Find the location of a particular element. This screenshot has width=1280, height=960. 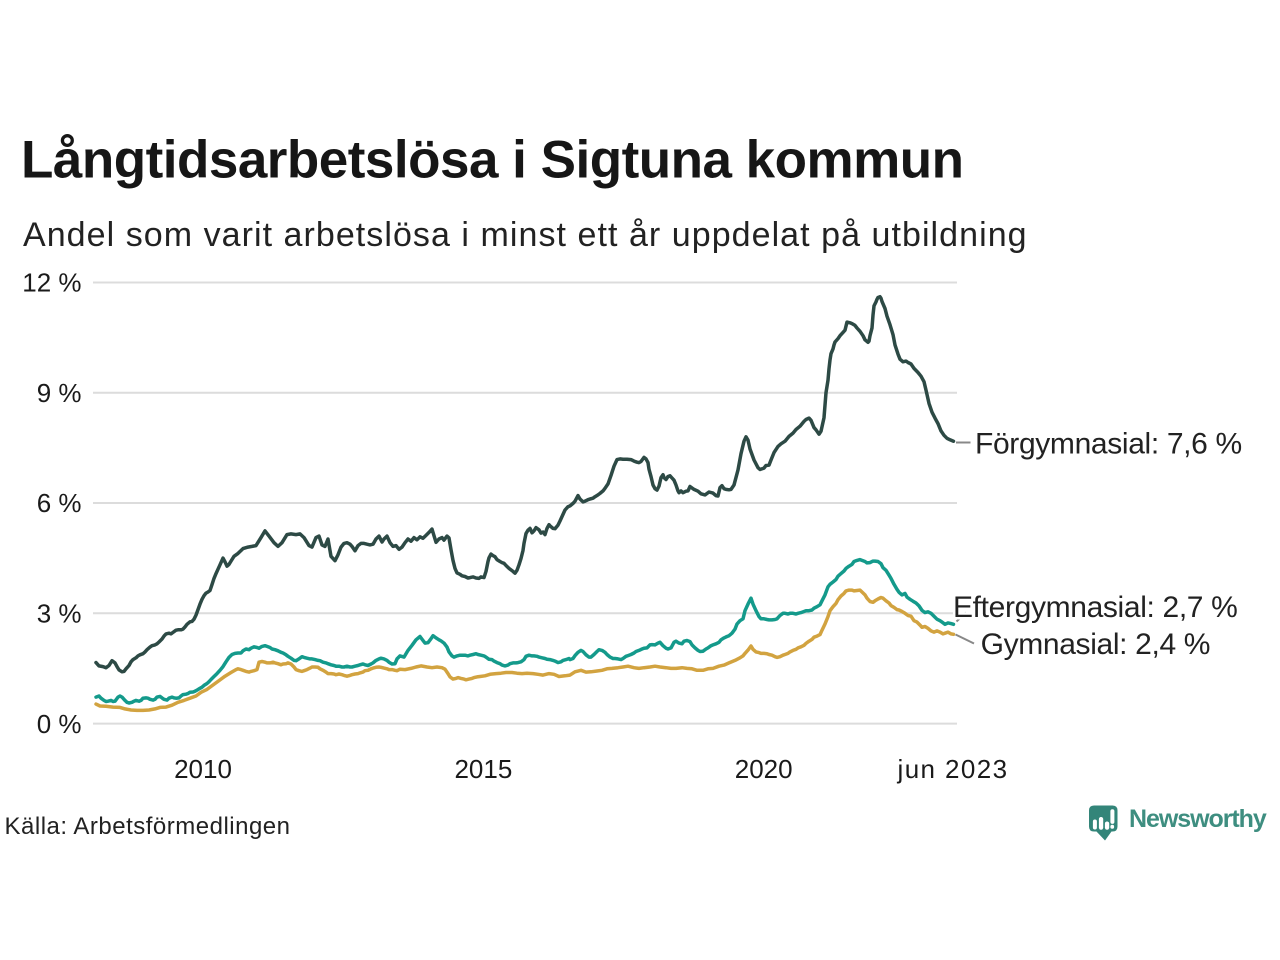

svg-text: Eftergymnasial: 2,7 % is located at coordinates (1095, 607).